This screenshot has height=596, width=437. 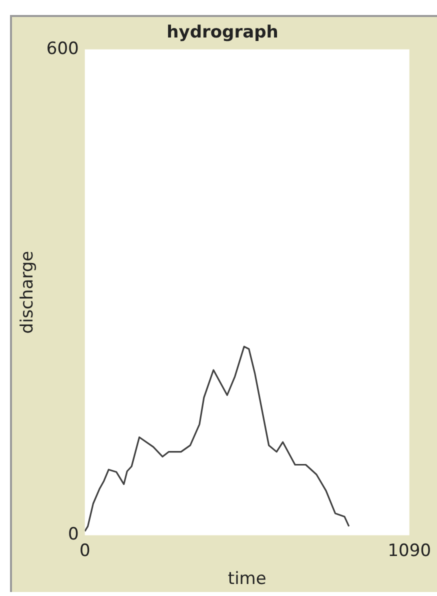 What do you see at coordinates (28, 292) in the screenshot?
I see `y-axis-title: discharge` at bounding box center [28, 292].